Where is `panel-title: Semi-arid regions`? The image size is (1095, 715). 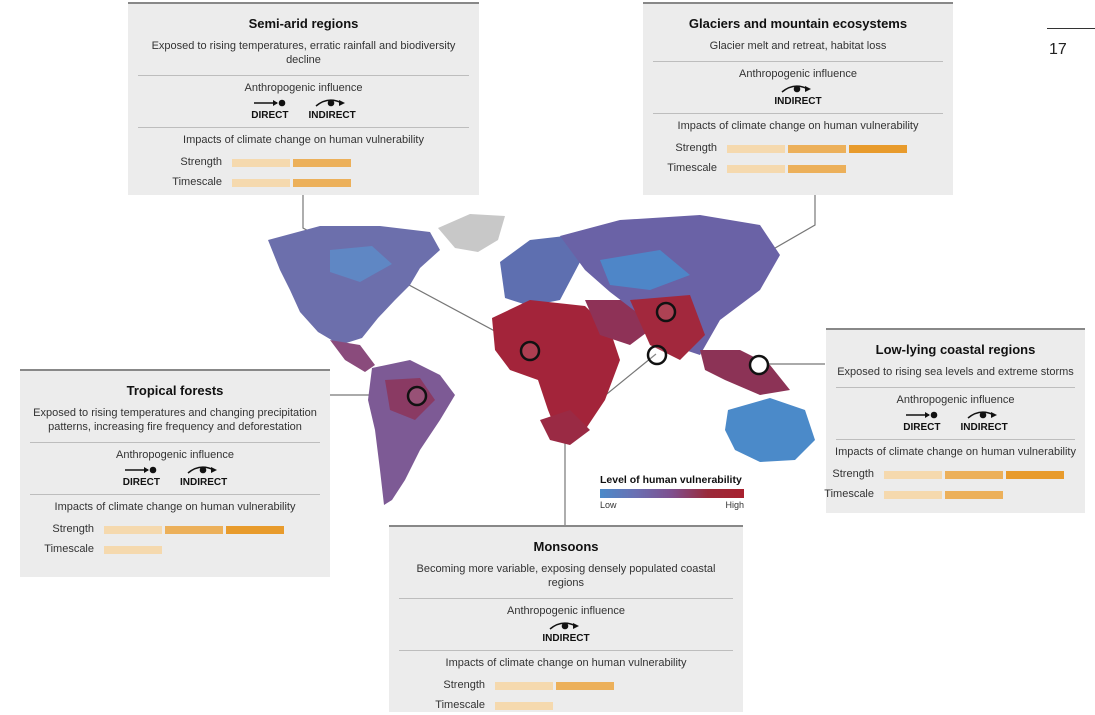
panel-title: Semi-arid regions is located at coordinates (303, 23).